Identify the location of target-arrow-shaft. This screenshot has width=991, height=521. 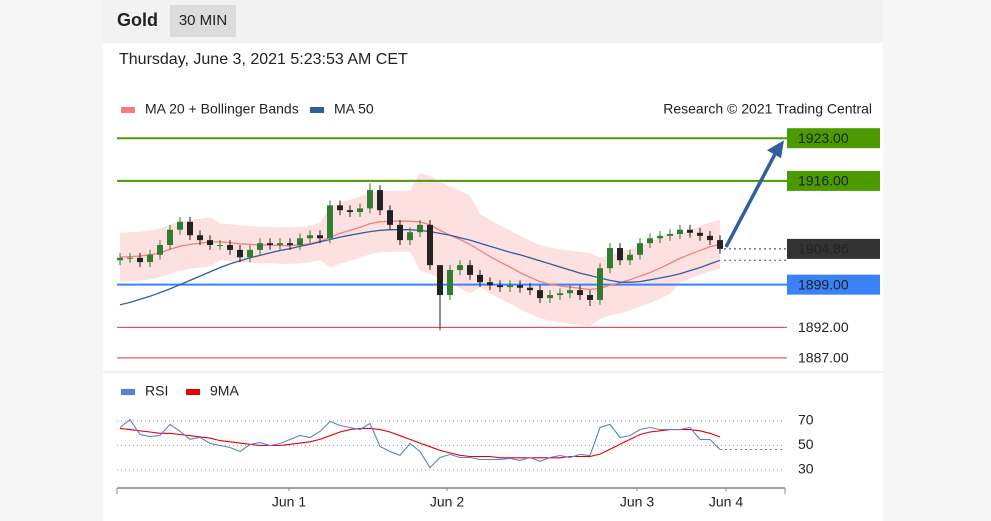
(750, 200).